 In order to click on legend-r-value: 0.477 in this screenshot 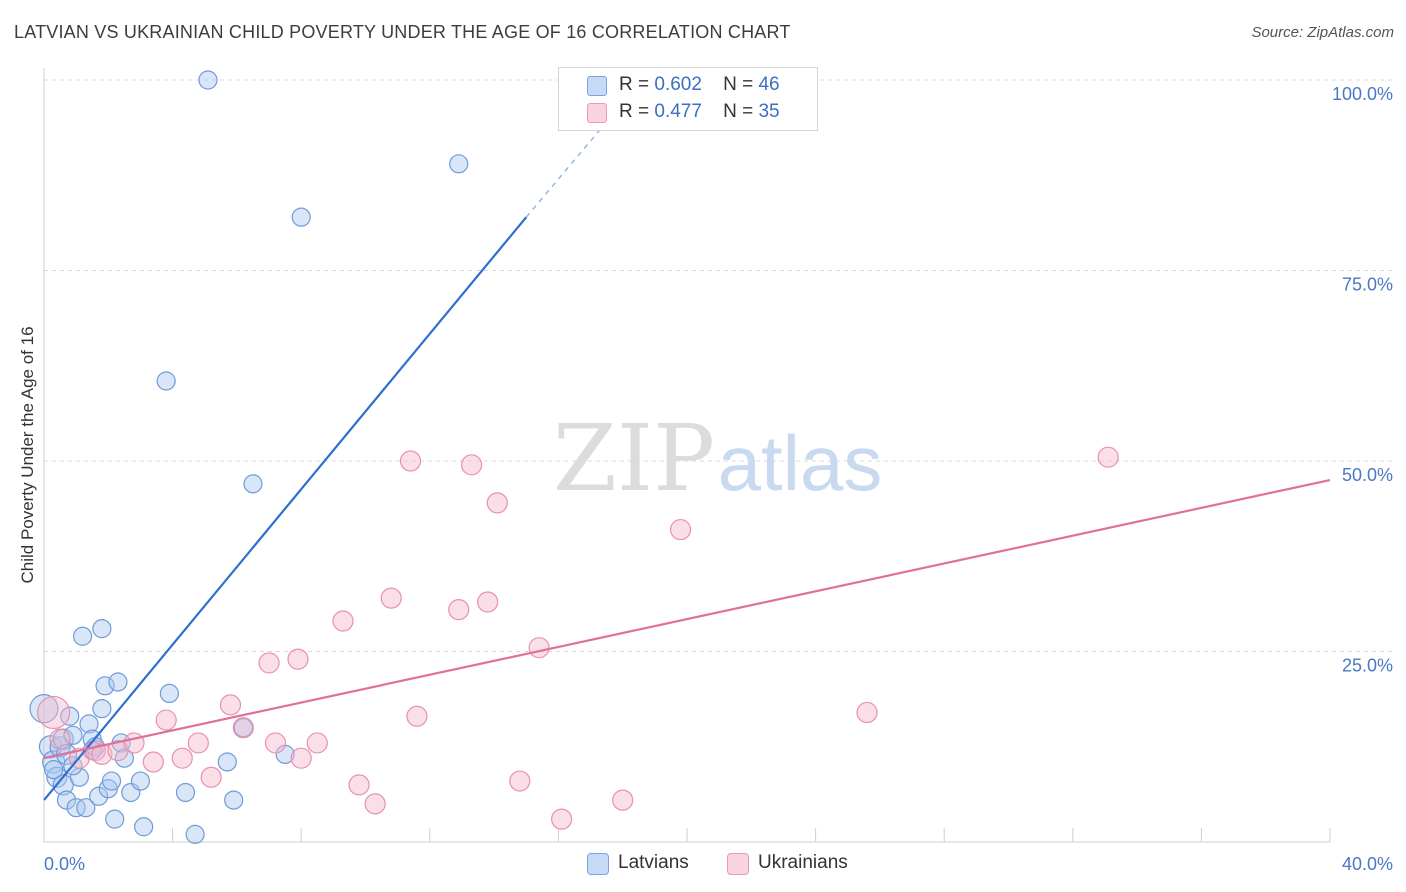, I will do `click(678, 111)`.